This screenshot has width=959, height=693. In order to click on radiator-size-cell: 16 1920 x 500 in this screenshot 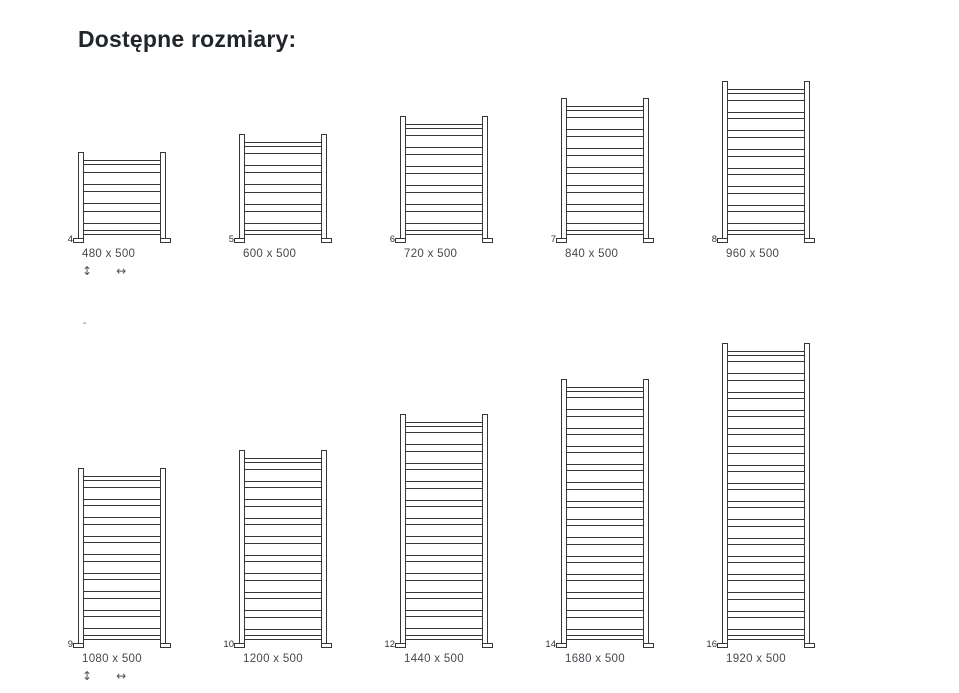, I will do `click(794, 513)`.